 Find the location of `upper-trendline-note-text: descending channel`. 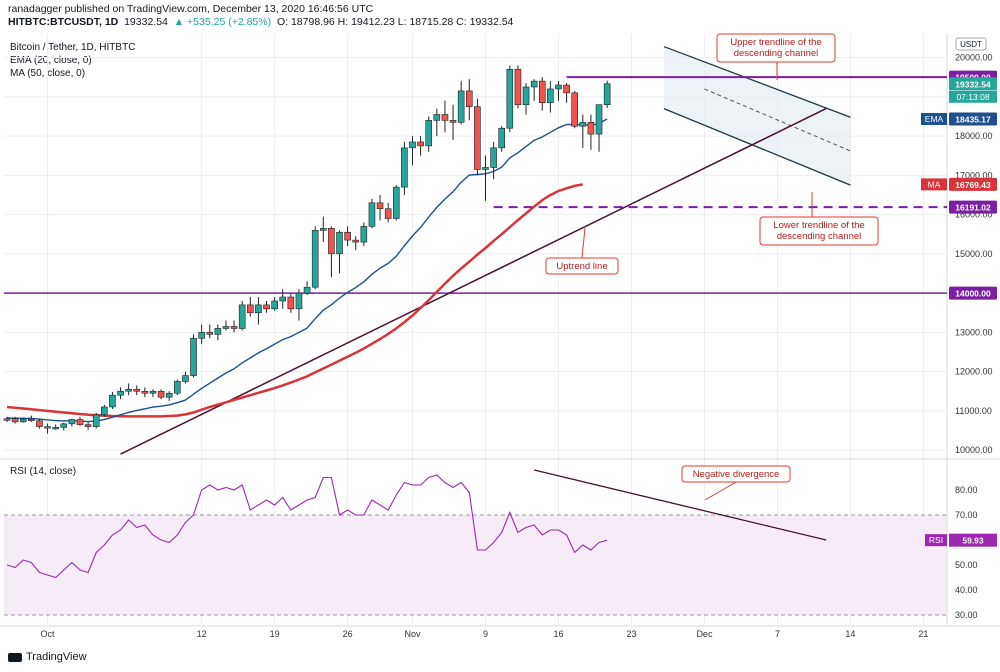

upper-trendline-note-text: descending channel is located at coordinates (776, 53).